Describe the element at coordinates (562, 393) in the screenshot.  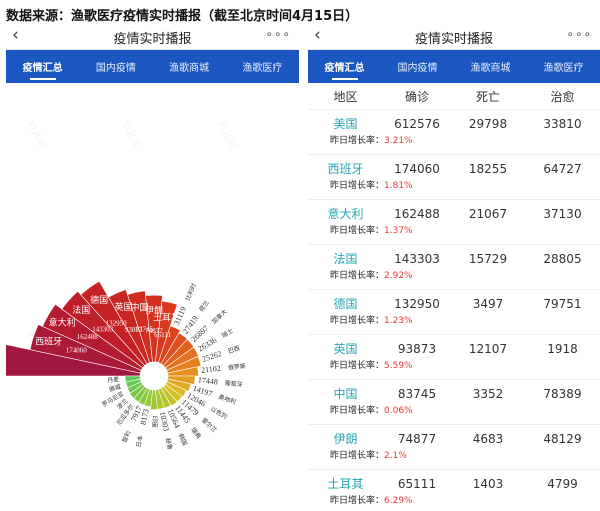
I see `cured-value: 78389` at that location.